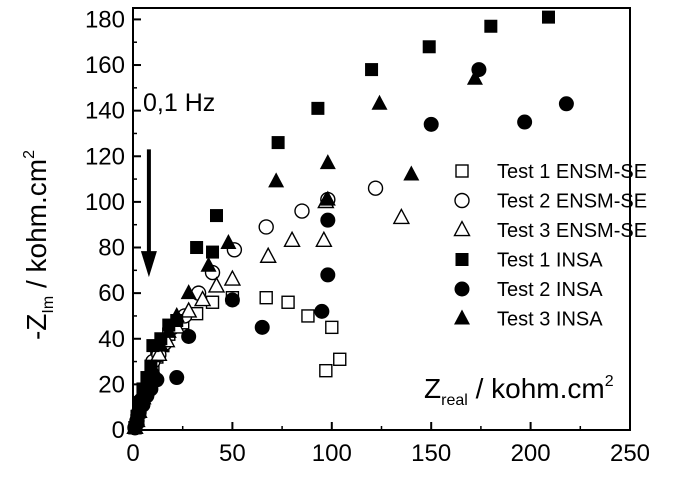  I want to click on x-tick-label: 0, so click(132, 453).